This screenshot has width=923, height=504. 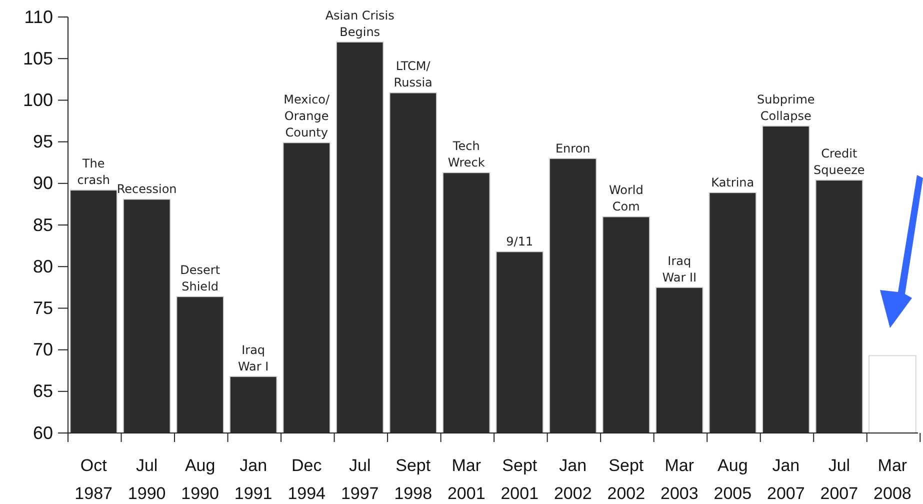 What do you see at coordinates (93, 479) in the screenshot?
I see `x-tick-label: Oct 1987` at bounding box center [93, 479].